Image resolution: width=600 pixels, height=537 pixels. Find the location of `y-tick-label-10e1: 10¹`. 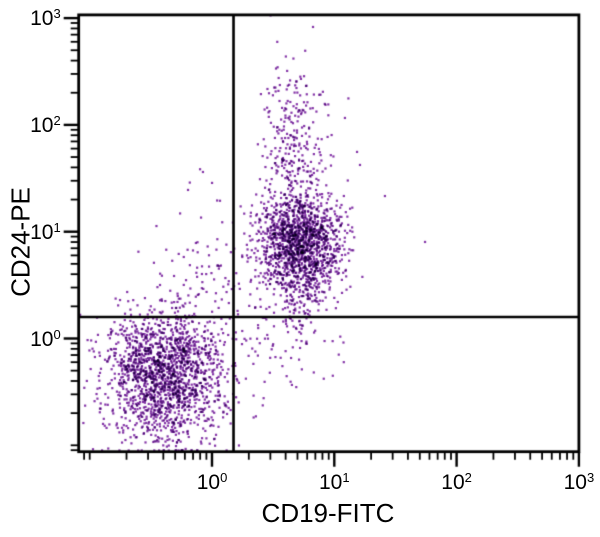

y-tick-label-10e1: 10¹ is located at coordinates (45, 231).